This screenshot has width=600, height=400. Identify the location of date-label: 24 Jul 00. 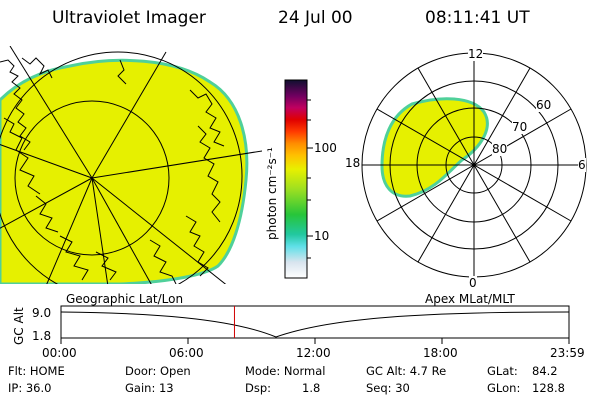
(315, 18).